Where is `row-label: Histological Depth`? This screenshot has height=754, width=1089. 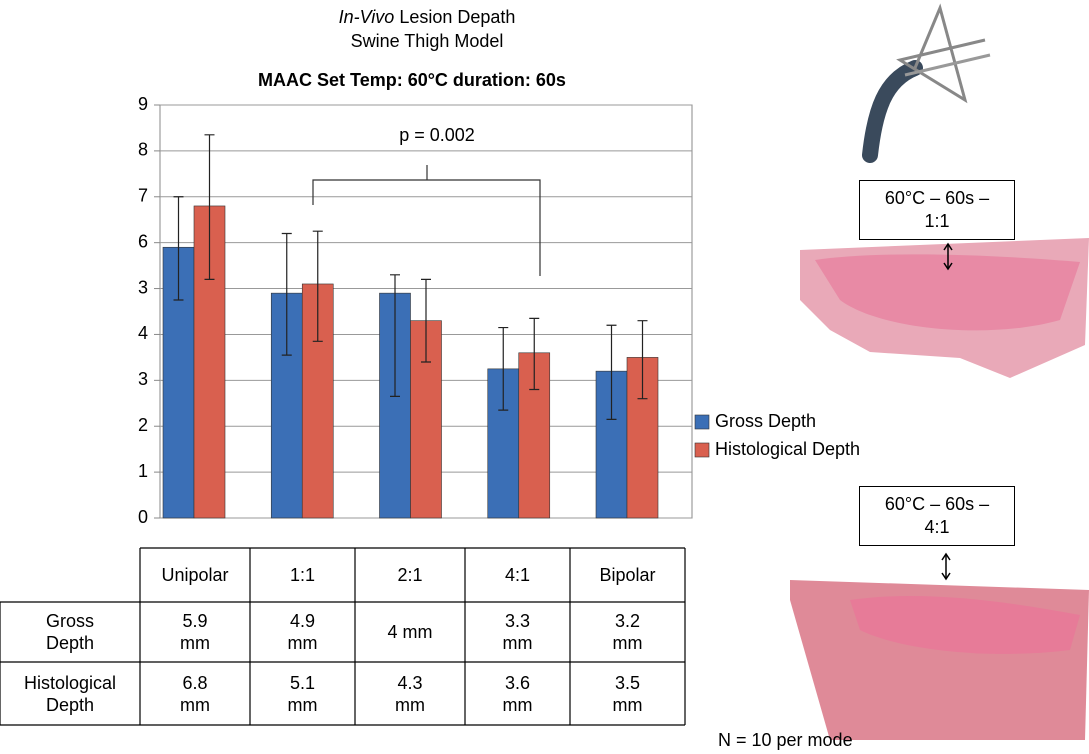 row-label: Histological Depth is located at coordinates (70, 693).